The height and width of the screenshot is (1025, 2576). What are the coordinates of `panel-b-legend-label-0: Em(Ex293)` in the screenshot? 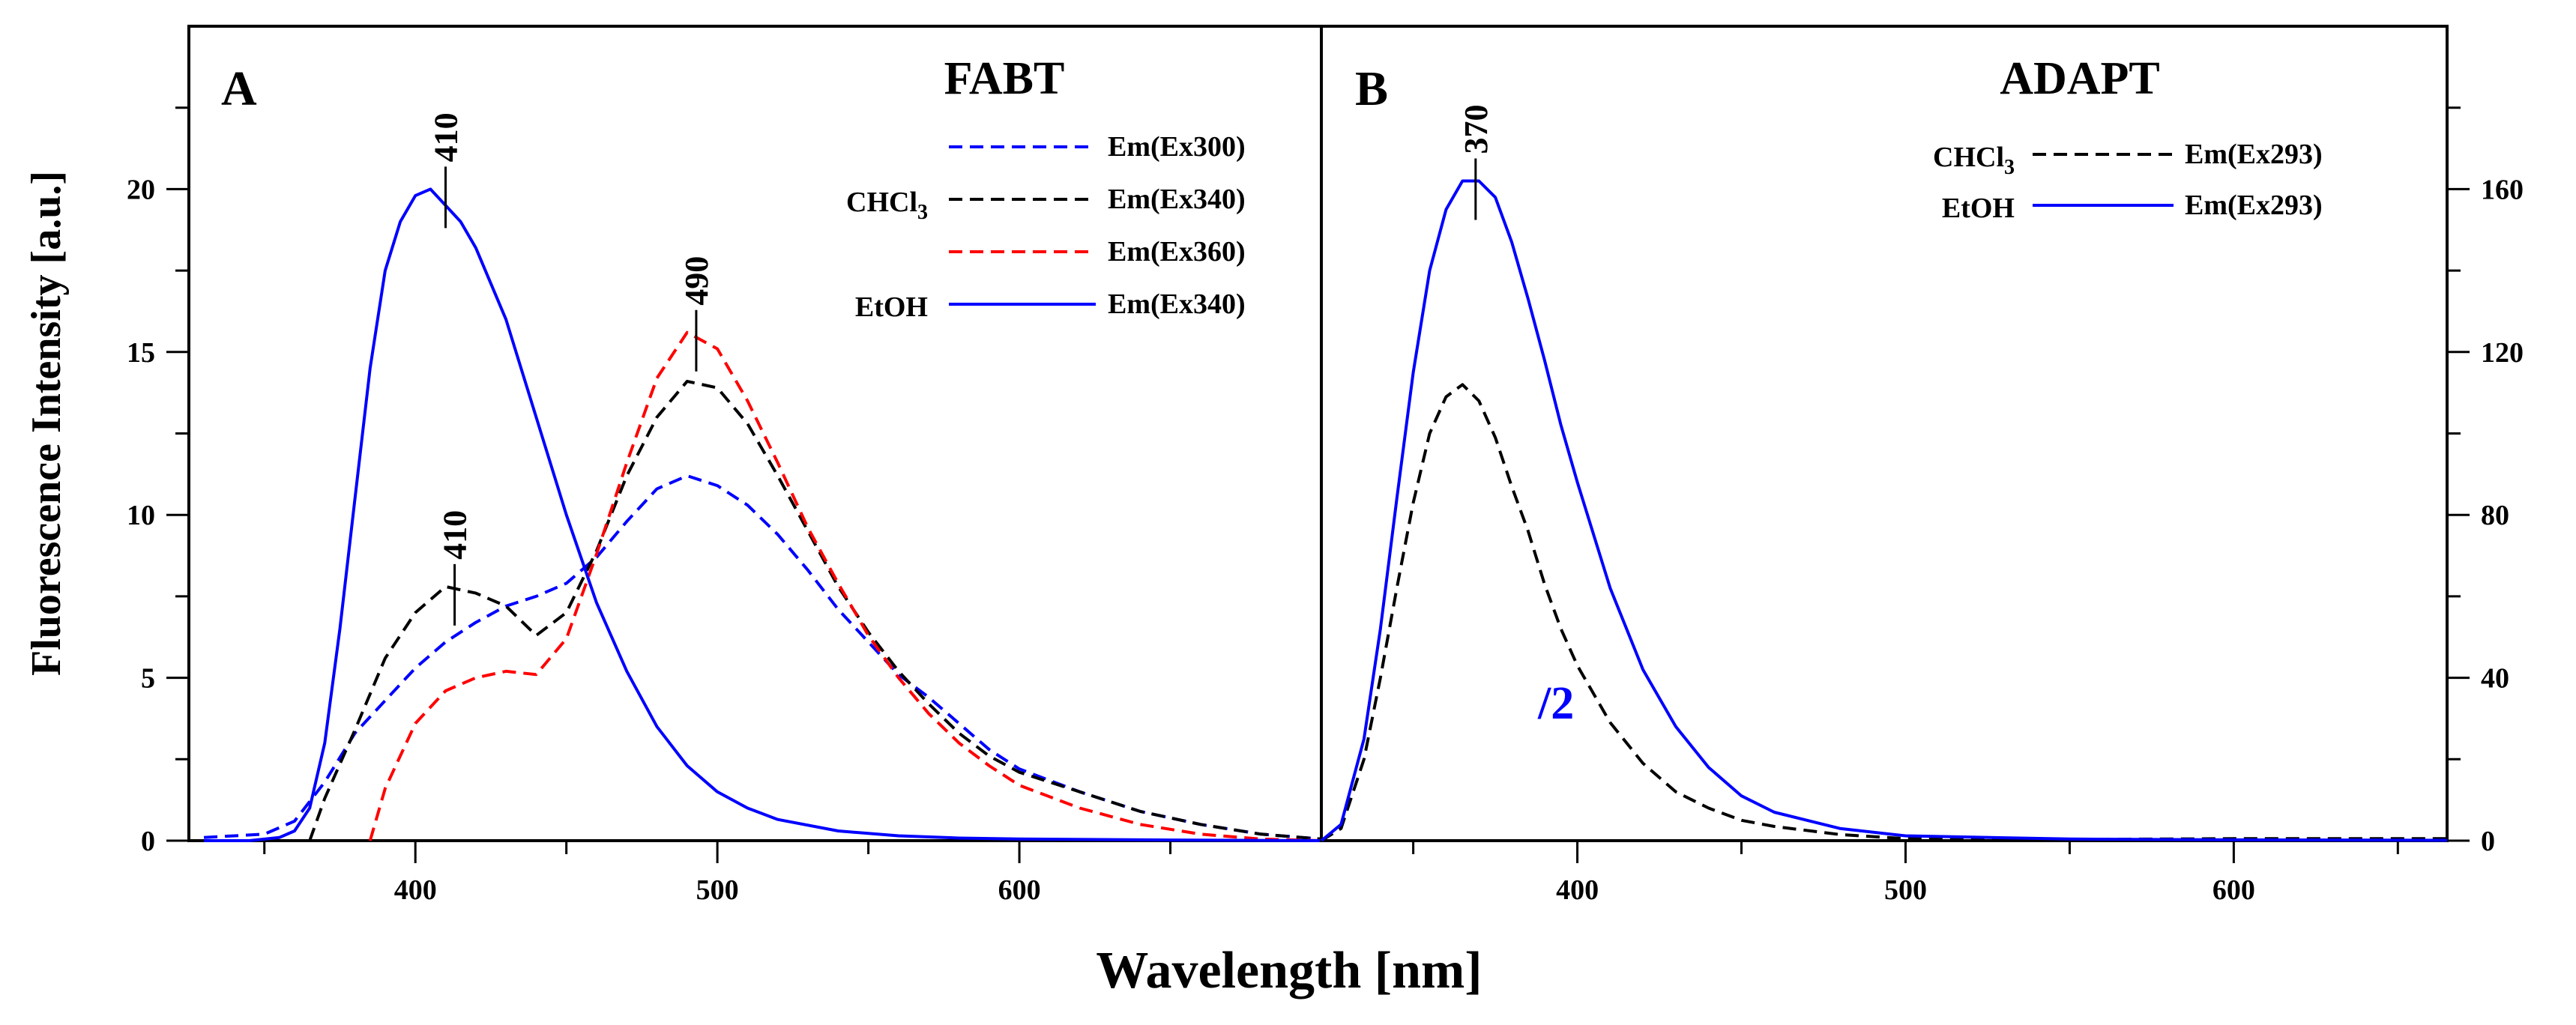 It's located at (2254, 154).